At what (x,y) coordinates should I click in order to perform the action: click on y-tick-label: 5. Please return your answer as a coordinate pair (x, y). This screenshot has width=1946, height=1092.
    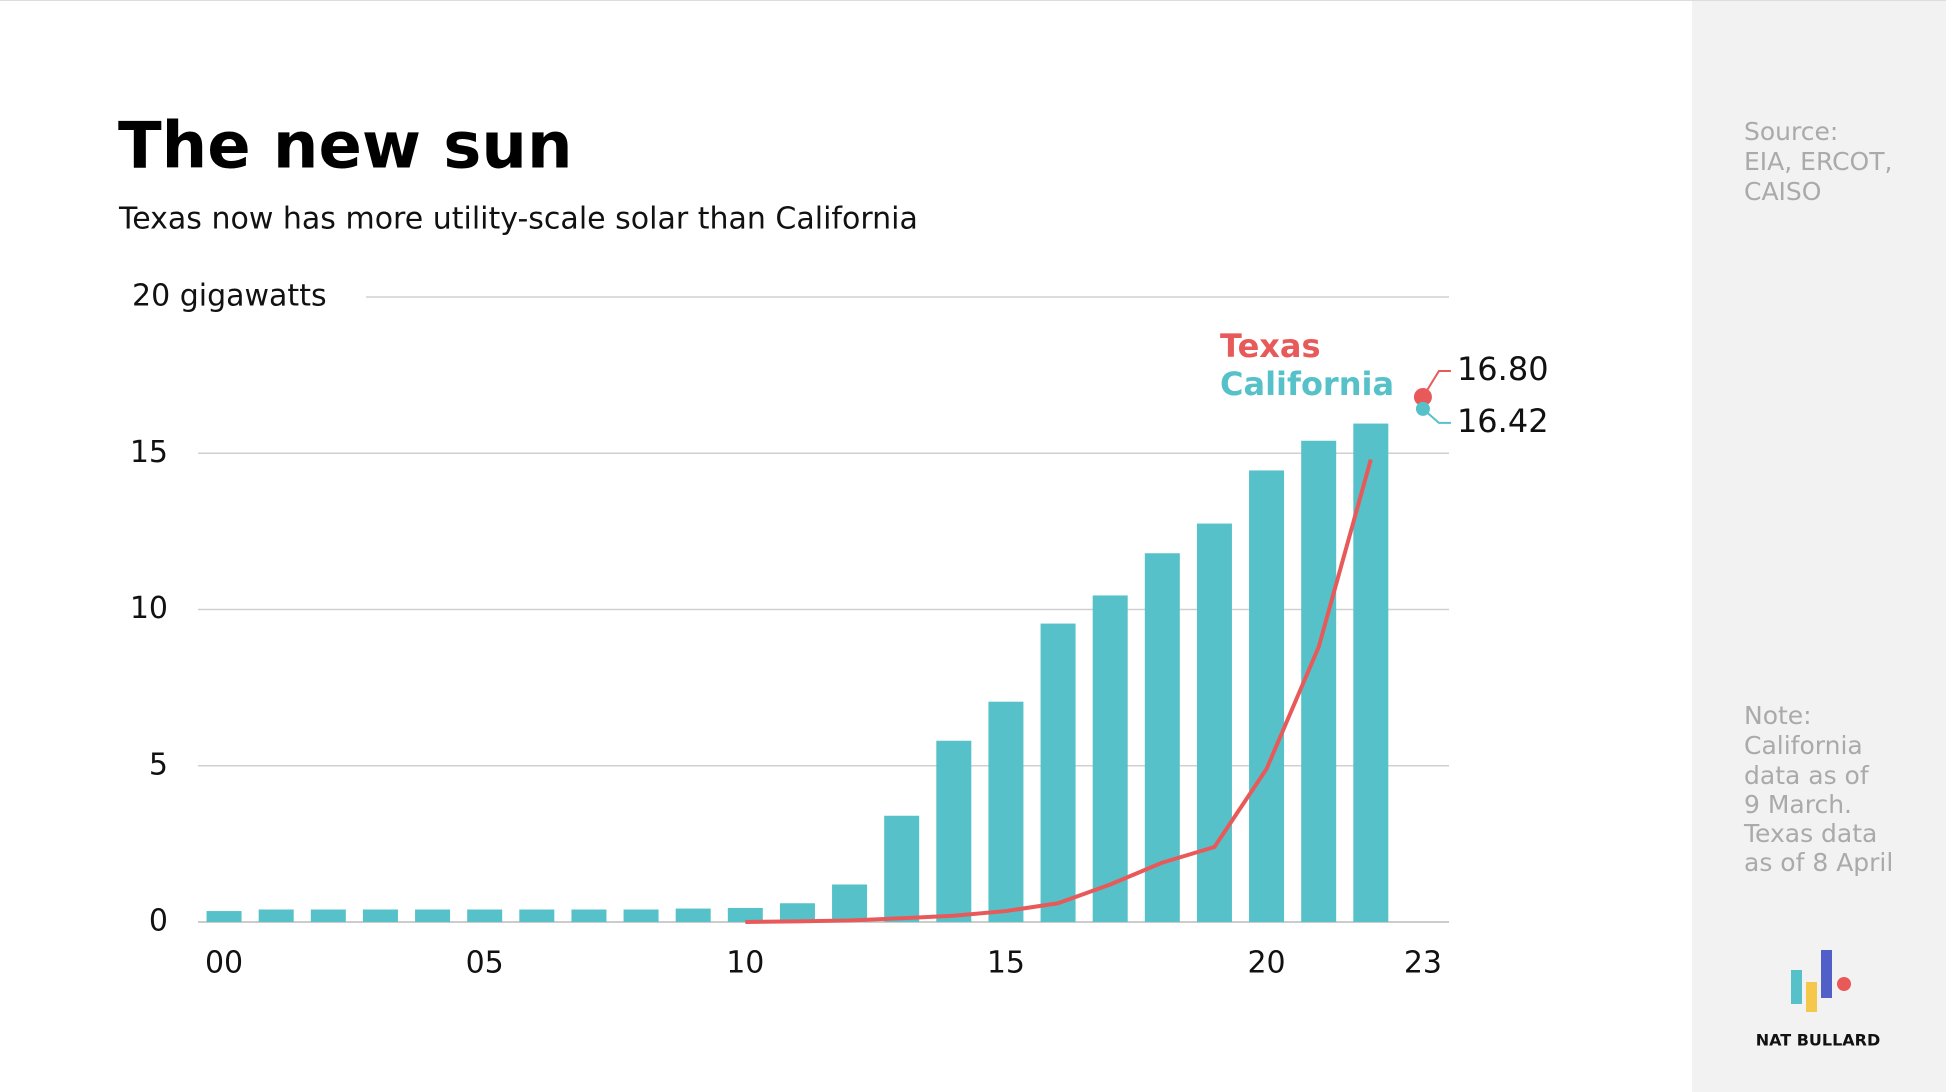
    Looking at the image, I should click on (158, 764).